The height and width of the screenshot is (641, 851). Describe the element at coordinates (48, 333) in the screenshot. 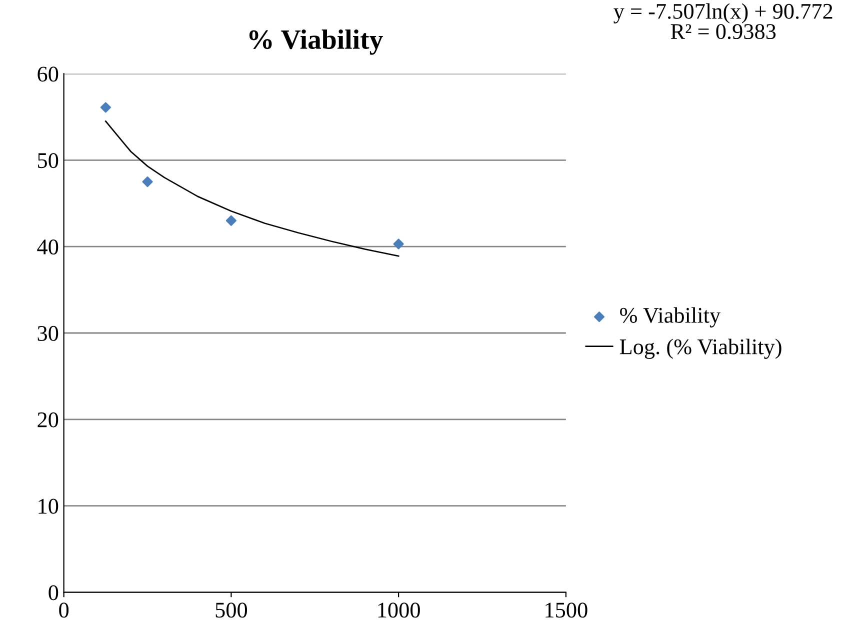

I see `y-tick-label: 30` at that location.